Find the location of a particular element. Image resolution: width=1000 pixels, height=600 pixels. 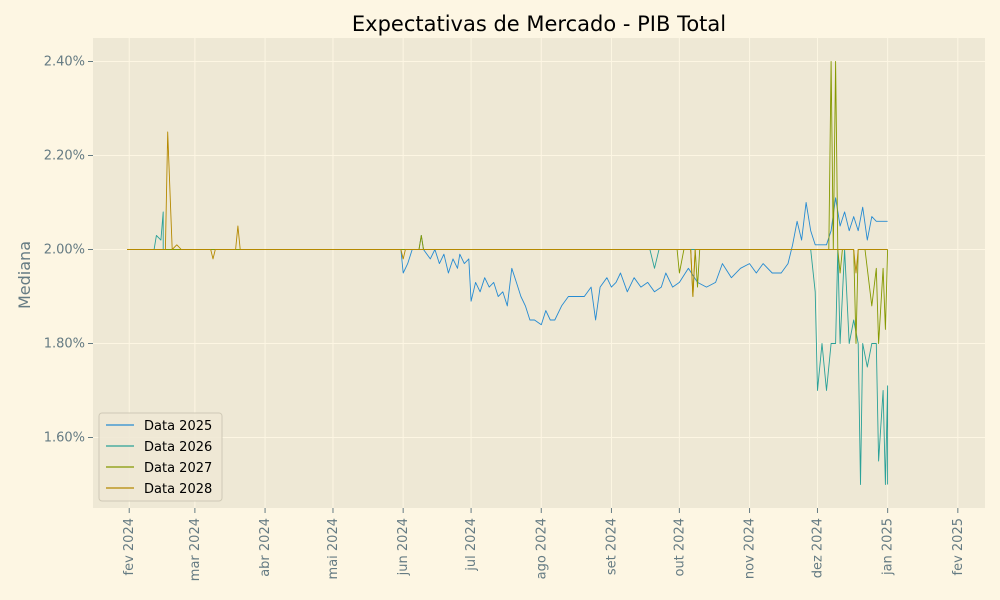

legend-label: Data 2026 is located at coordinates (178, 447).